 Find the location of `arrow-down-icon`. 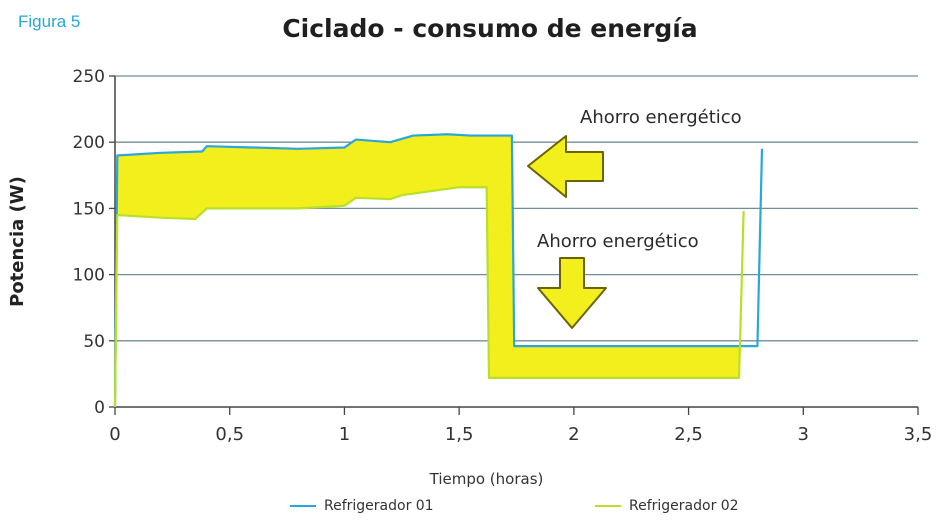

arrow-down-icon is located at coordinates (572, 293).